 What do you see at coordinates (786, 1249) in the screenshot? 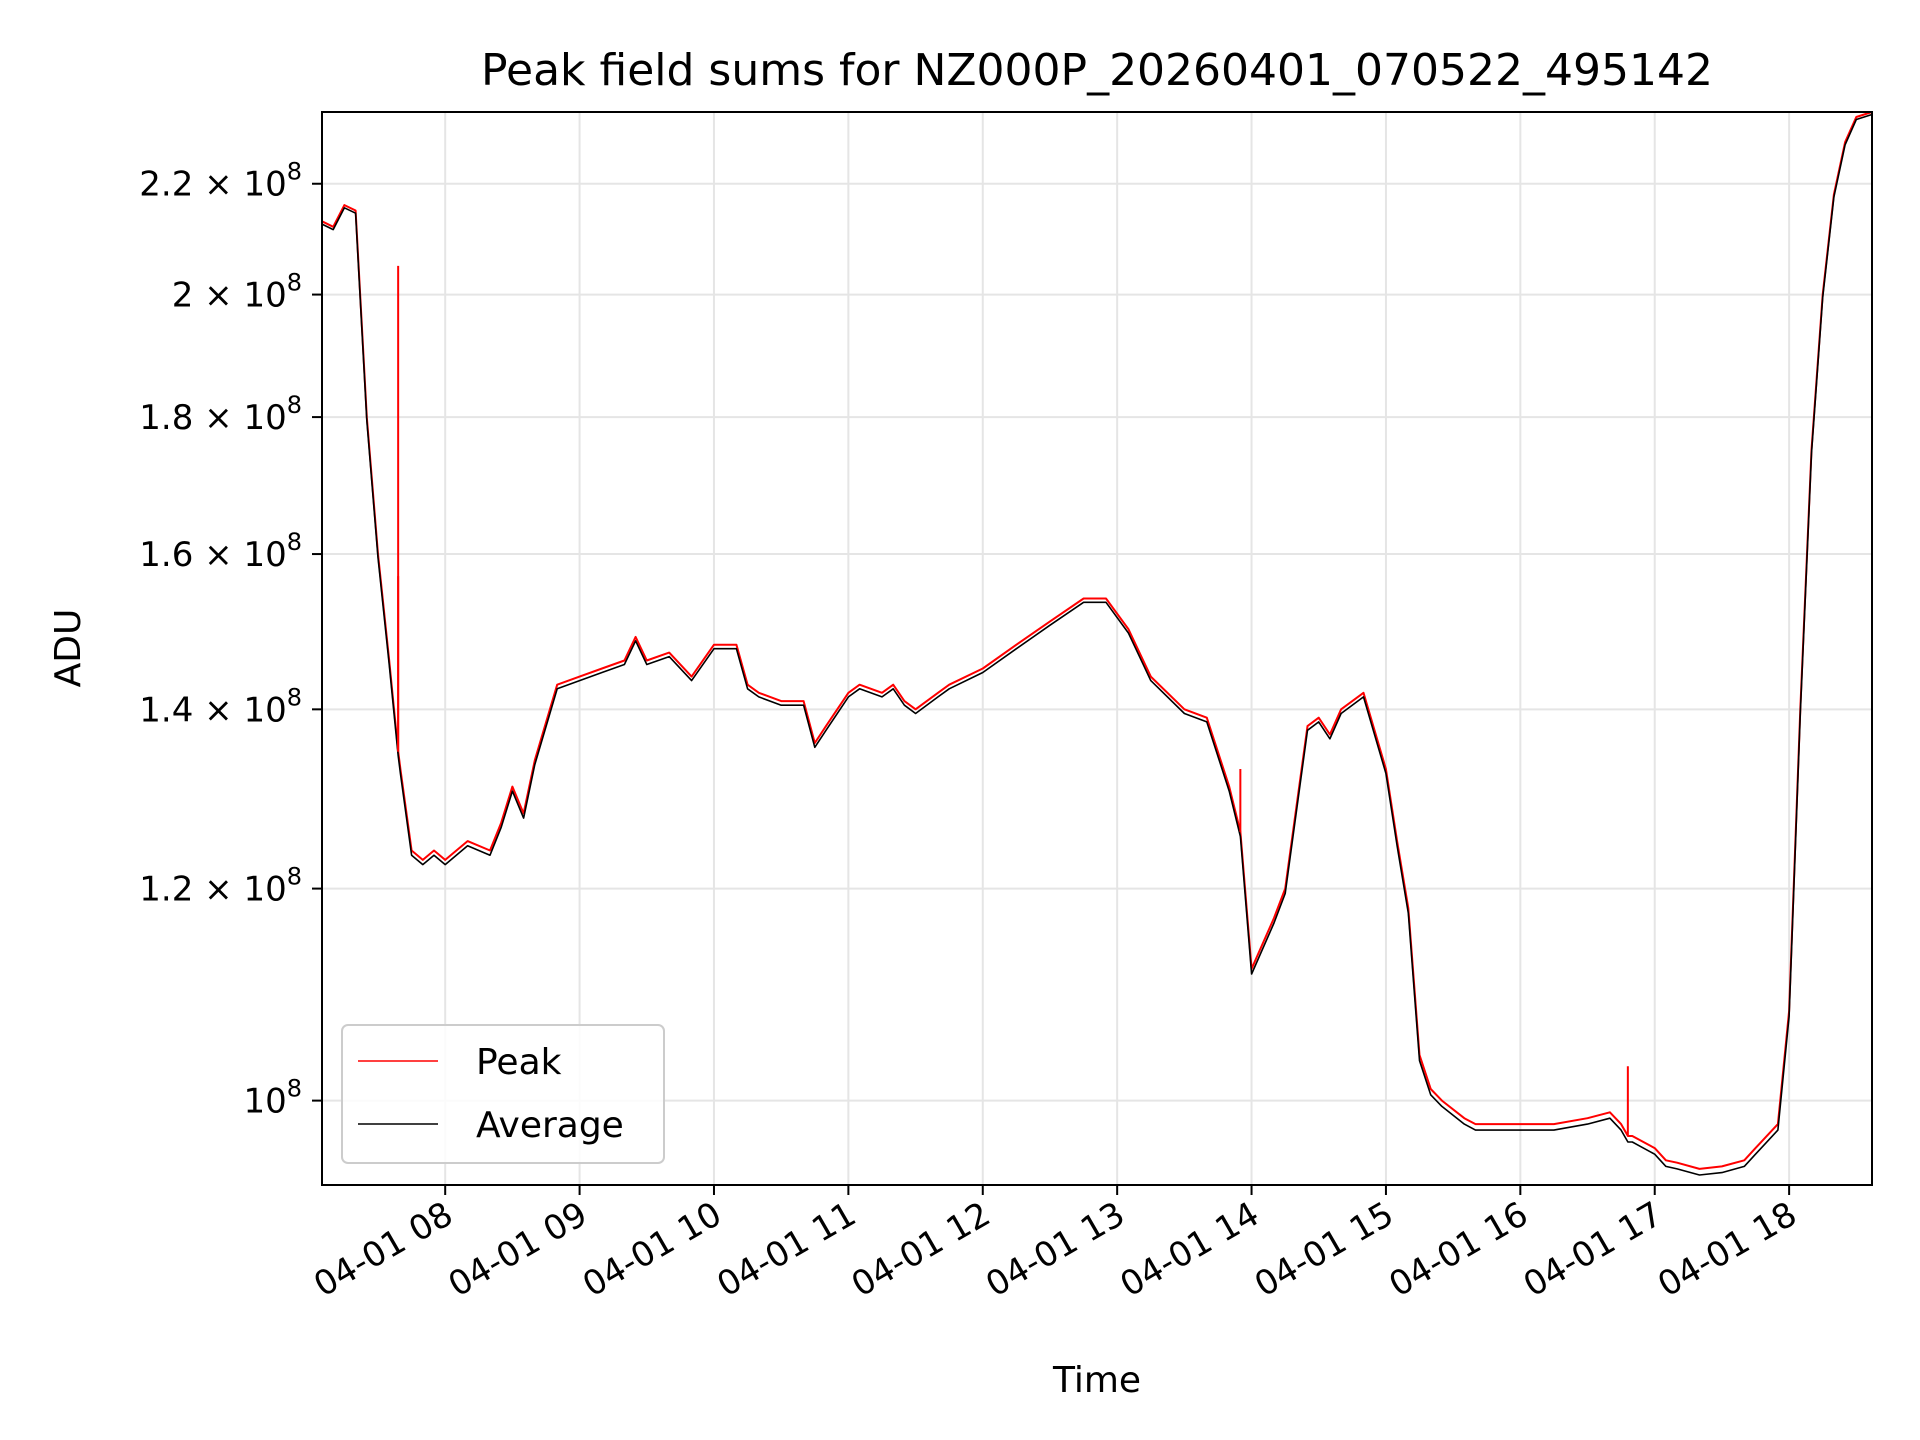
I see `x-tick-label: 04-01 11` at bounding box center [786, 1249].